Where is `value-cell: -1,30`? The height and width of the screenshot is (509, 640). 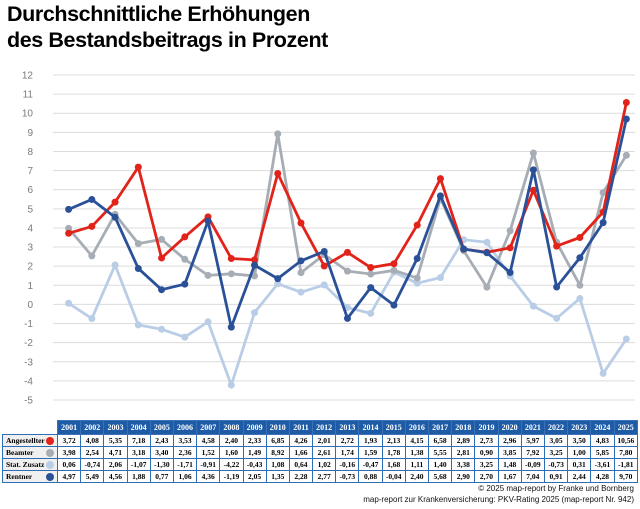 value-cell: -1,30 is located at coordinates (161, 464).